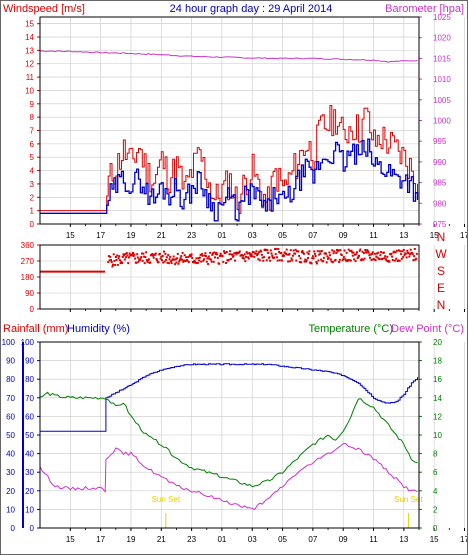  I want to click on wind-xtick-label-2: 19, so click(131, 235).